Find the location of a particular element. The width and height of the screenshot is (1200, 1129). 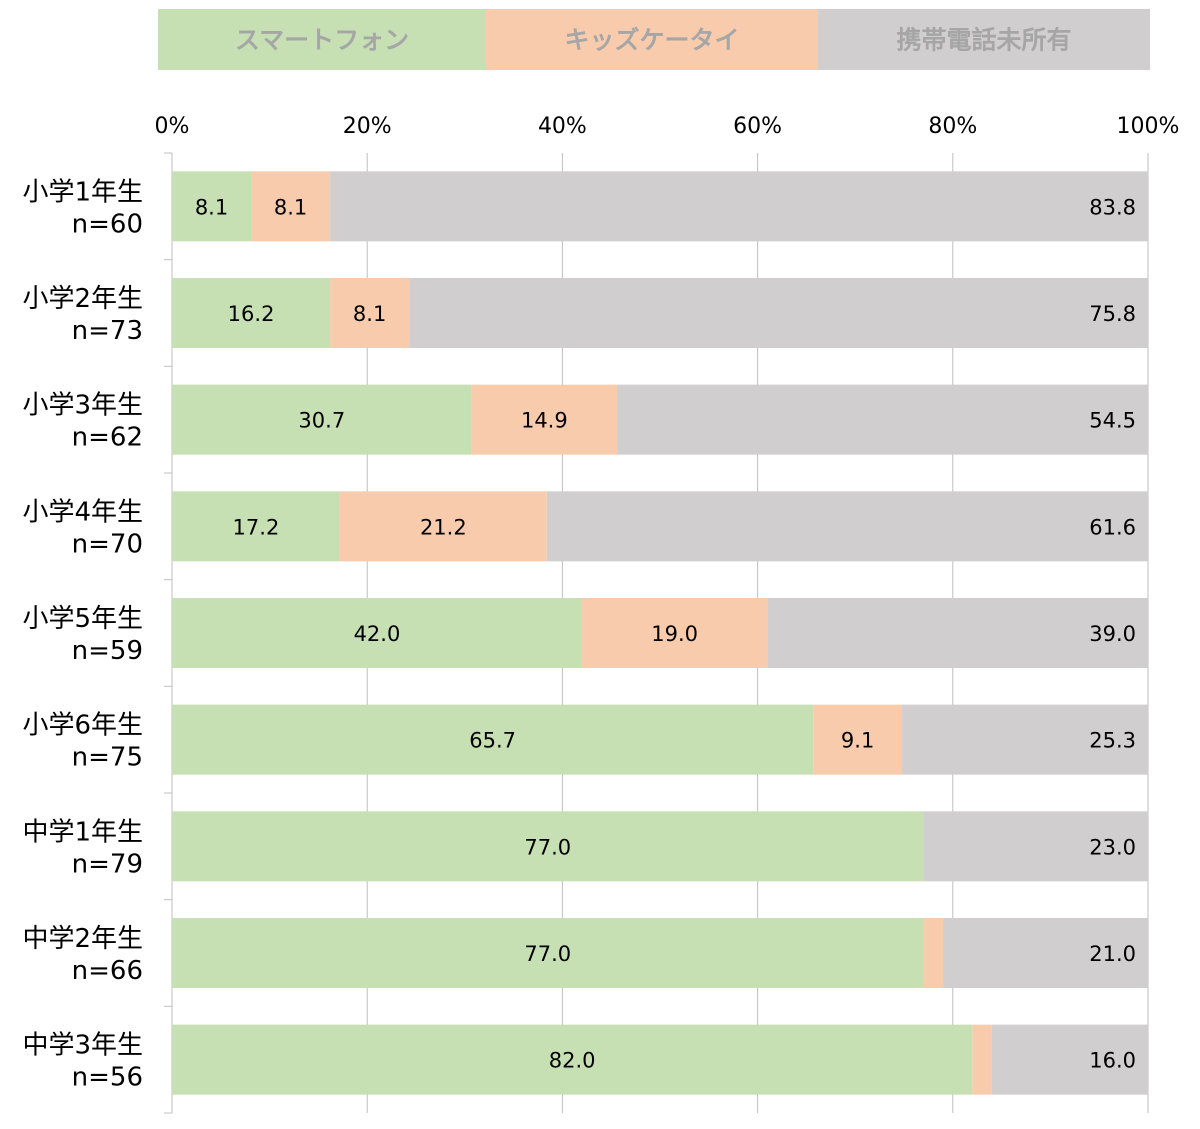

category-label-n: n=79 is located at coordinates (107, 864).